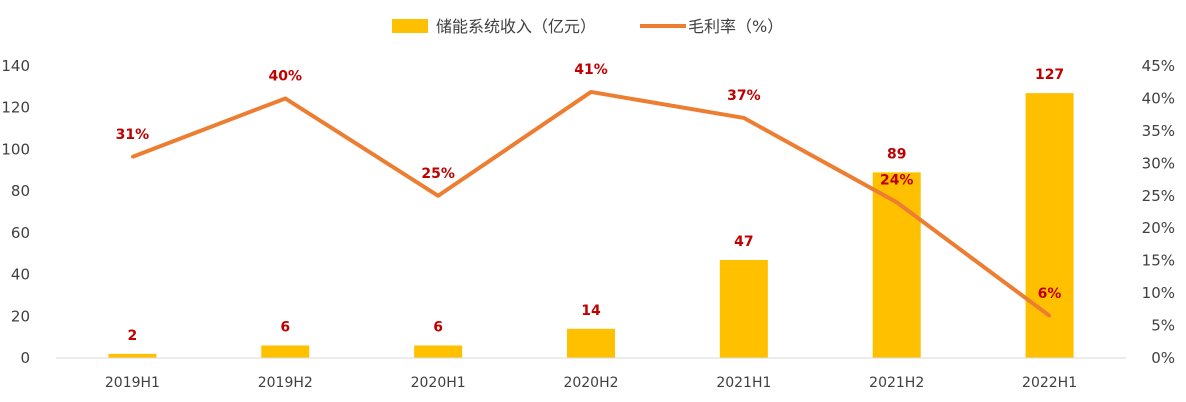  Describe the element at coordinates (1050, 294) in the screenshot. I see `line-data-label: 6%` at that location.